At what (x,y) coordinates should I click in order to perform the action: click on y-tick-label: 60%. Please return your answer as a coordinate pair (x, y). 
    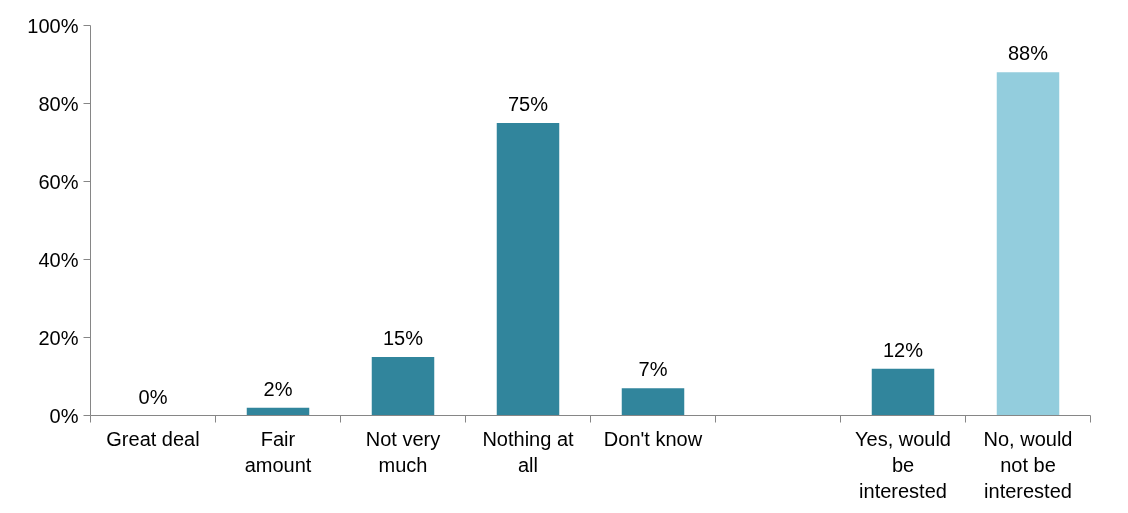
    Looking at the image, I should click on (58, 181).